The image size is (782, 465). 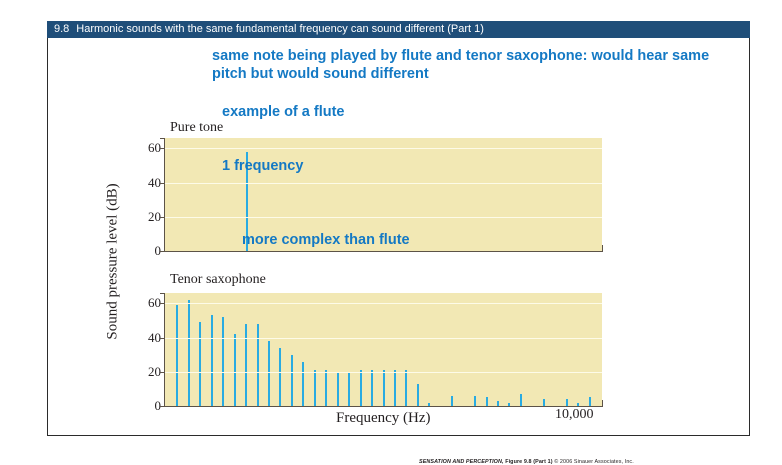 What do you see at coordinates (594, 462) in the screenshot?
I see `credit-rights: © 2006 Sinauer Associates, Inc.` at bounding box center [594, 462].